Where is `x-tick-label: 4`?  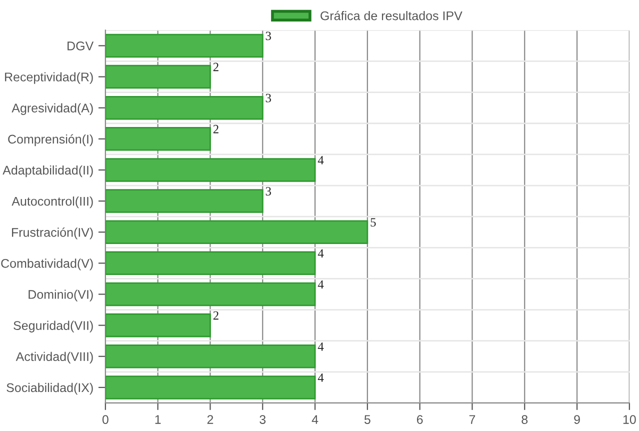
x-tick-label: 4 is located at coordinates (315, 419).